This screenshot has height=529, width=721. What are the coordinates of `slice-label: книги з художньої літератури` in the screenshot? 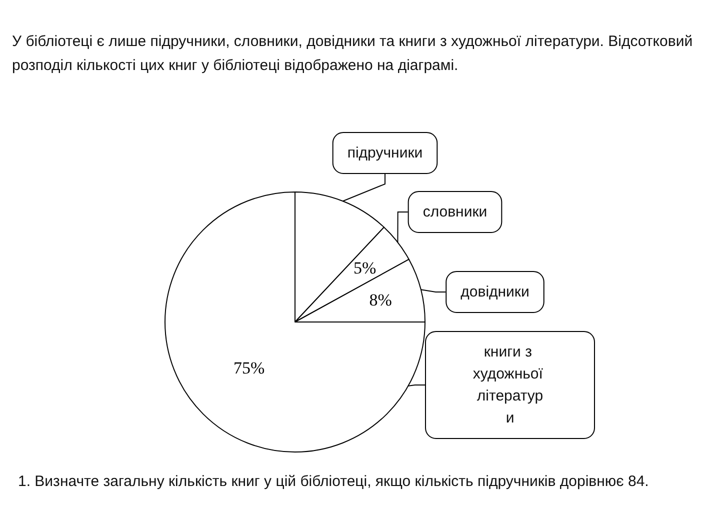 It's located at (510, 385).